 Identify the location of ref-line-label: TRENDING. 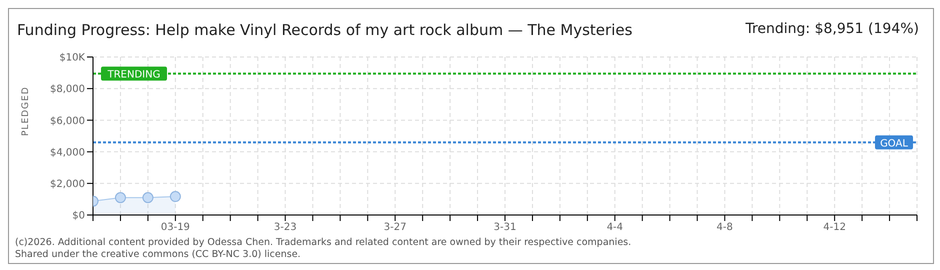
(133, 75).